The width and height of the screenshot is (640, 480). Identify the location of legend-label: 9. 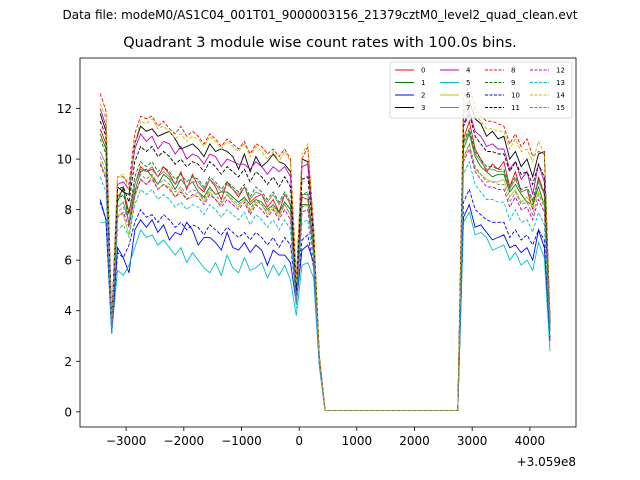
(513, 83).